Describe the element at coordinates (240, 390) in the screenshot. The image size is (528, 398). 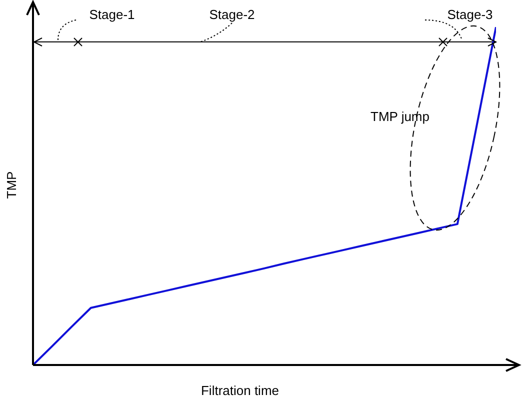
I see `x-axis-title: Filtration time` at that location.